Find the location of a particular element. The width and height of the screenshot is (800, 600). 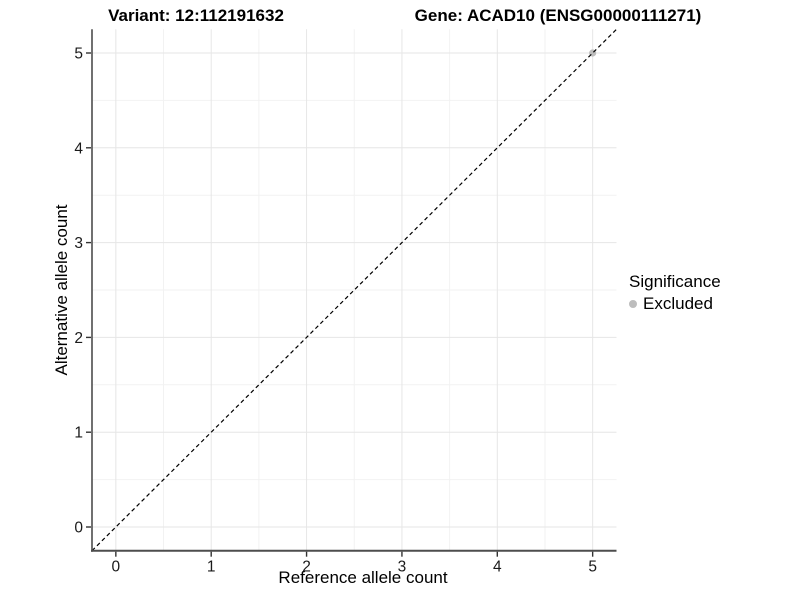

y-tick-label: 3 is located at coordinates (78, 243).